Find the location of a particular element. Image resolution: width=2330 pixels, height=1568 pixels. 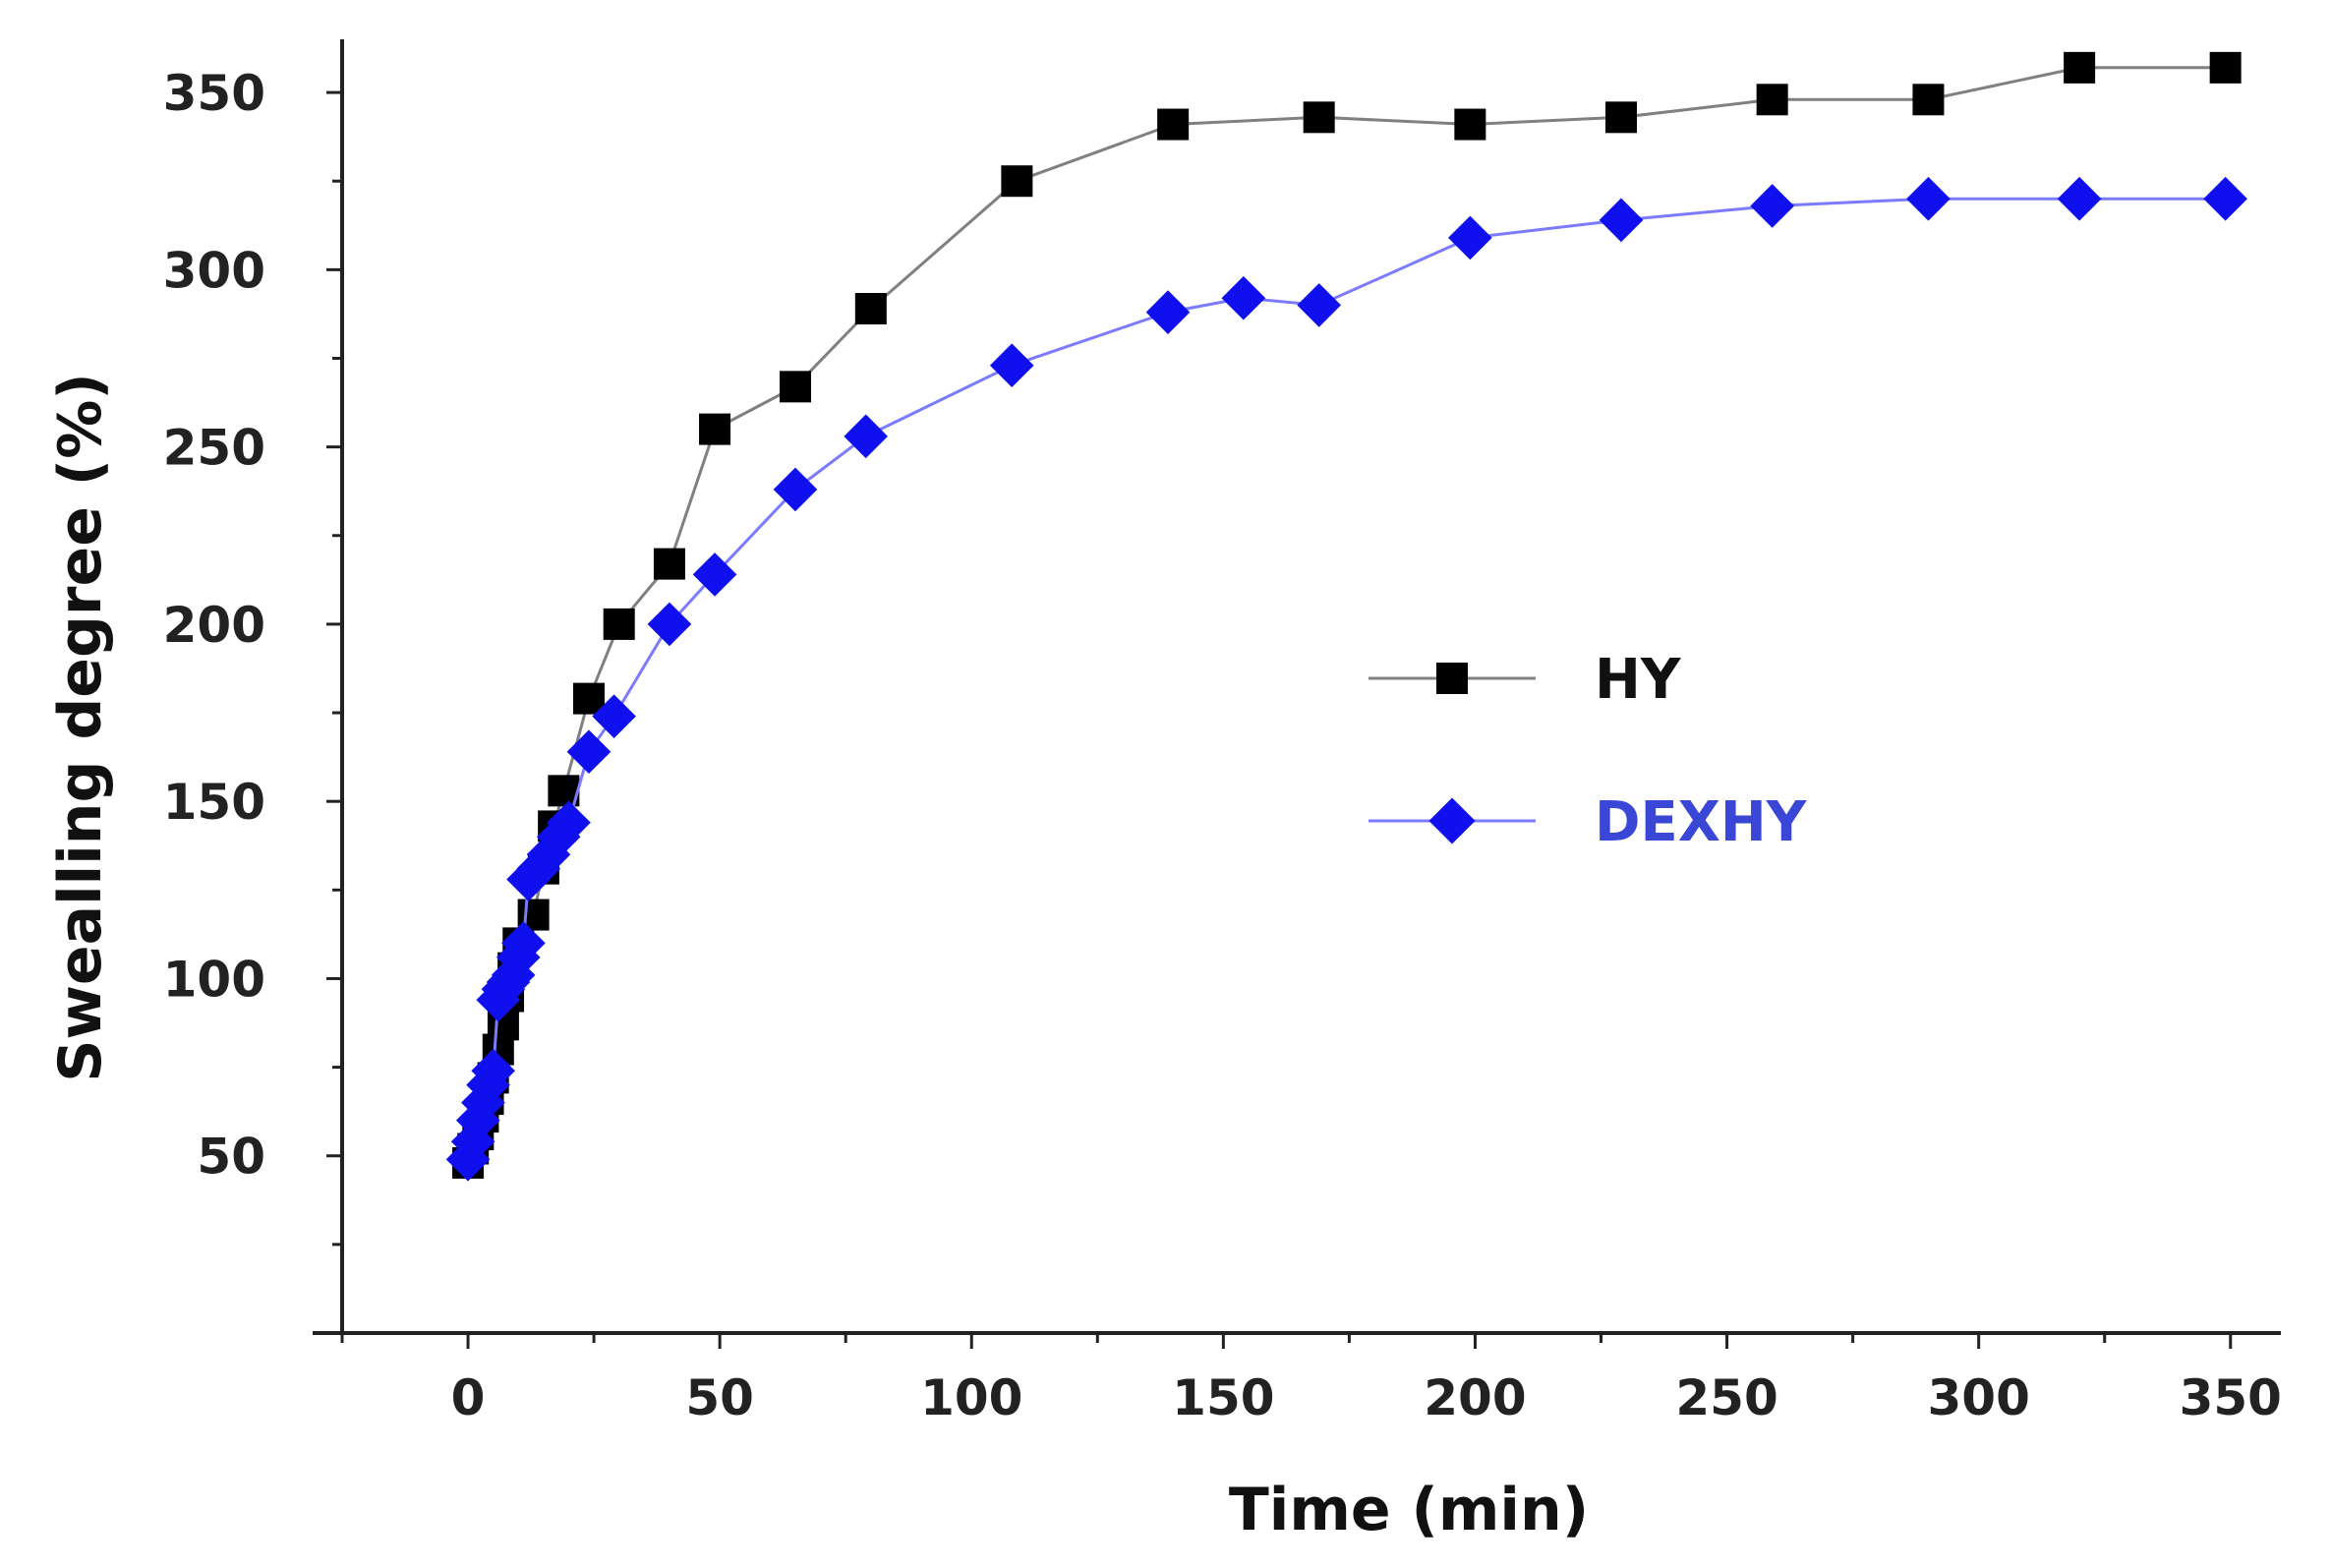

legend-label-dexhy: DEXHY is located at coordinates (1701, 822).